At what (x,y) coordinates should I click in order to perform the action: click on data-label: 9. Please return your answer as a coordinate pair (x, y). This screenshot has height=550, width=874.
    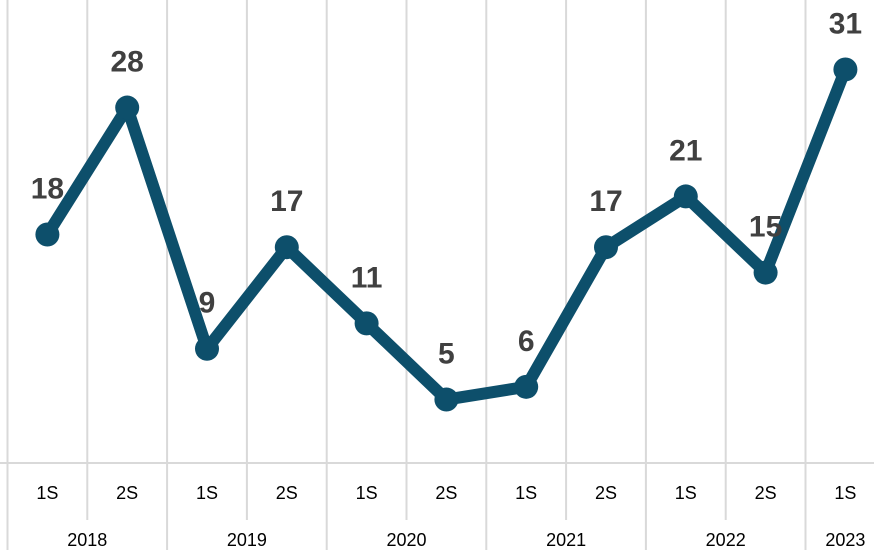
    Looking at the image, I should click on (207, 303).